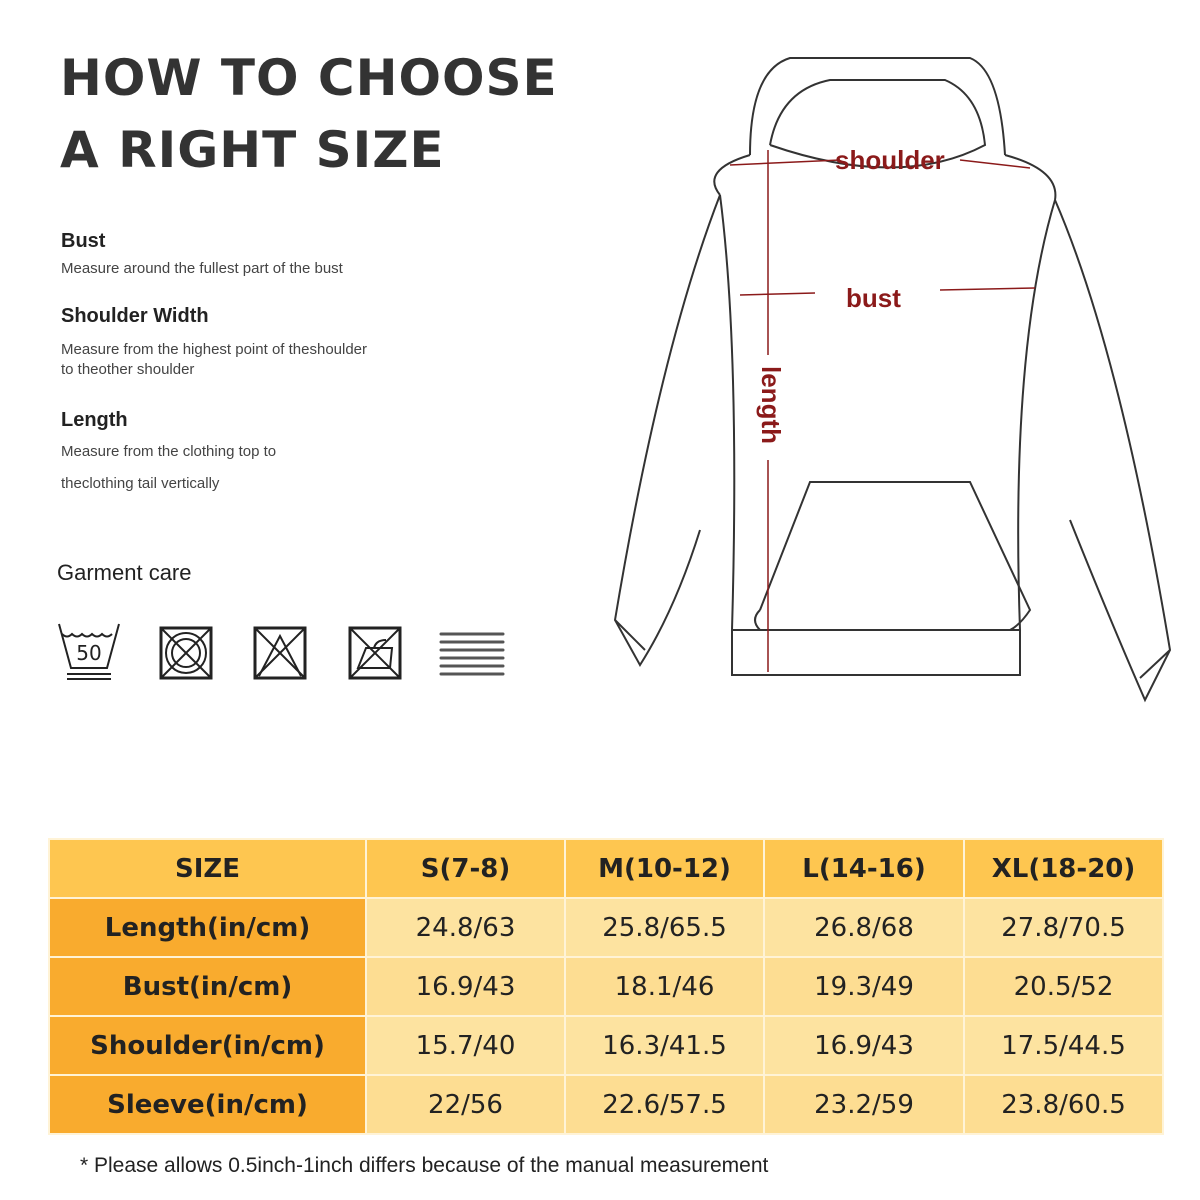  I want to click on cell: 15.7/40, so click(465, 1045).